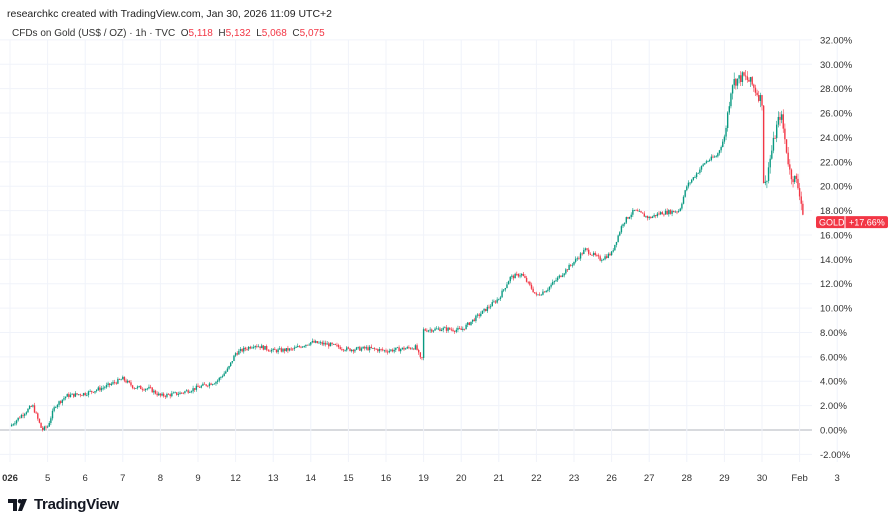 The height and width of the screenshot is (516, 895). I want to click on symbol-title: CFDs on Gold (US$ / OZ) · 1h · TVC, so click(94, 33).